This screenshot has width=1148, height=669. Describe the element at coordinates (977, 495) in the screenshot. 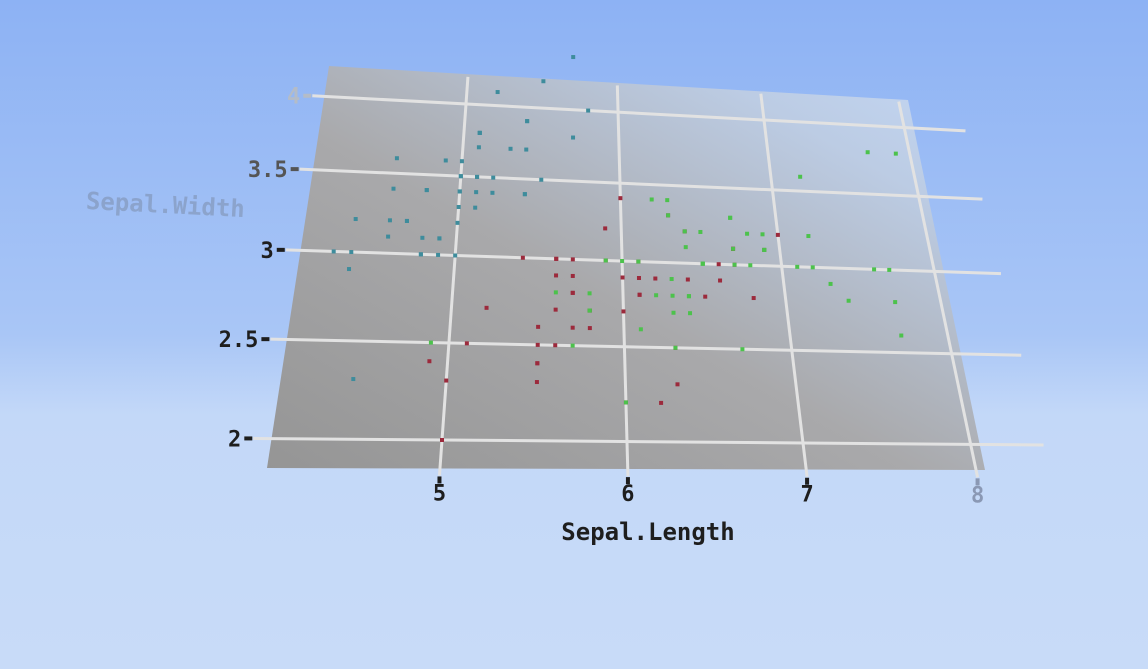

I see `x-tick-label: 8` at that location.